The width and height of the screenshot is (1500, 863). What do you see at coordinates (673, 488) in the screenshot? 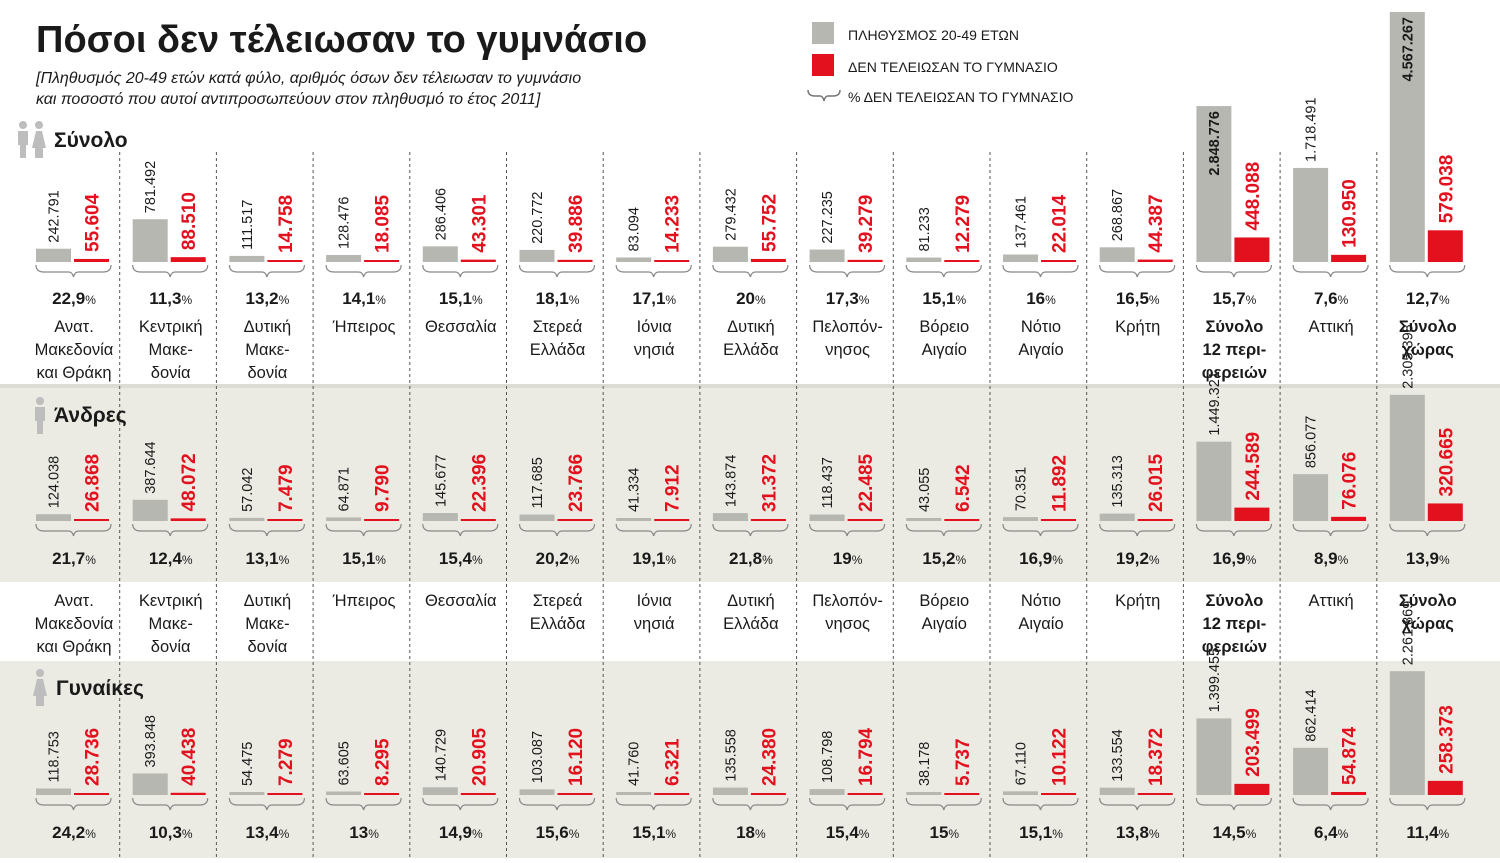
I see `not-completed-value-label: 7.912` at bounding box center [673, 488].